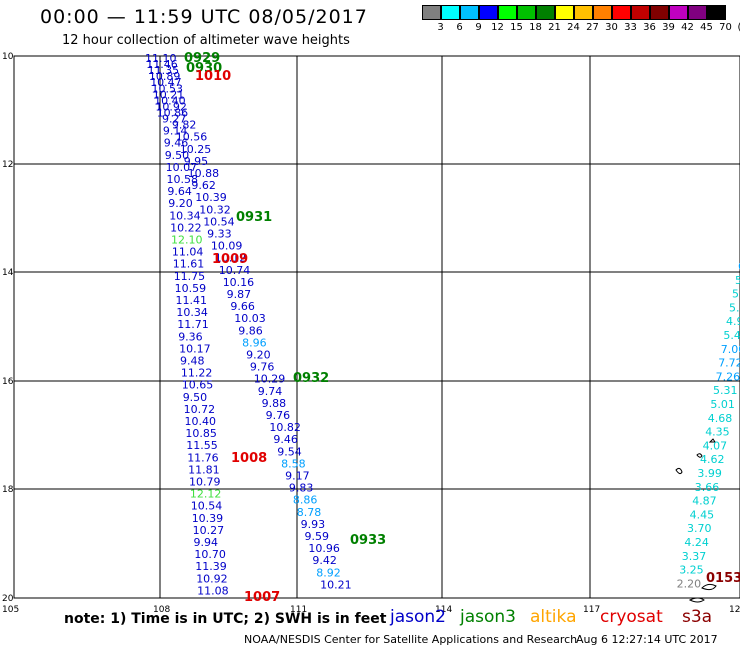 This screenshot has height=650, width=740. I want to click on swh-value: 10.54, so click(219, 221).